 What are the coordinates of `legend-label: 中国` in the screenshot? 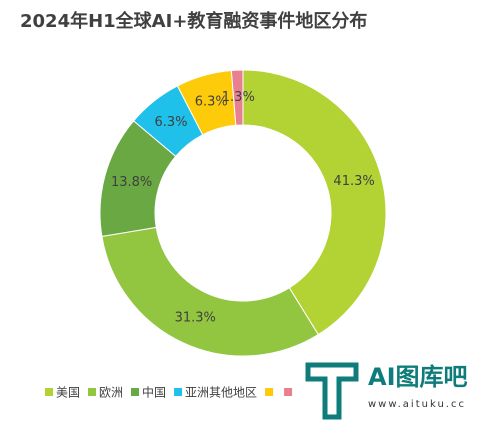 It's located at (154, 392).